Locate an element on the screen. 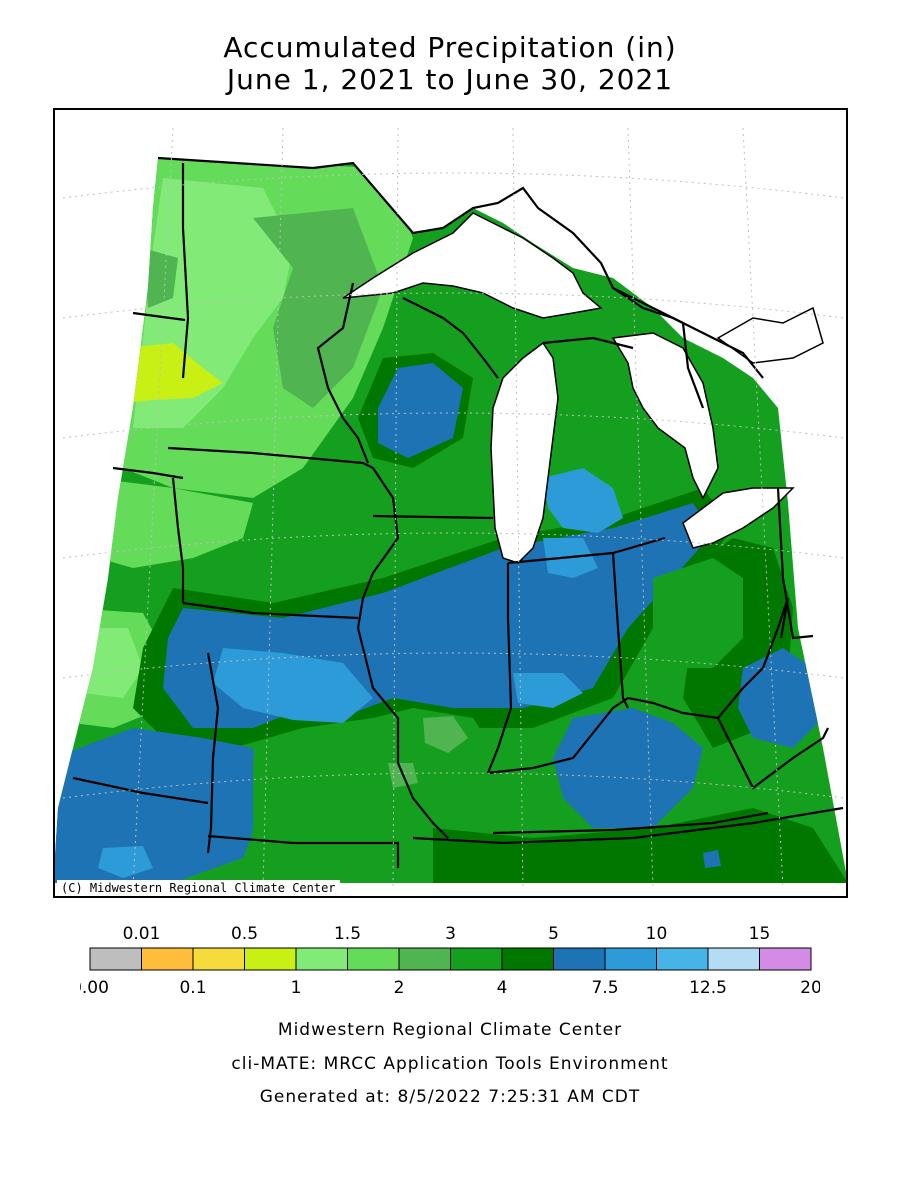 This screenshot has width=900, height=1200. lake-superior is located at coordinates (472, 265).